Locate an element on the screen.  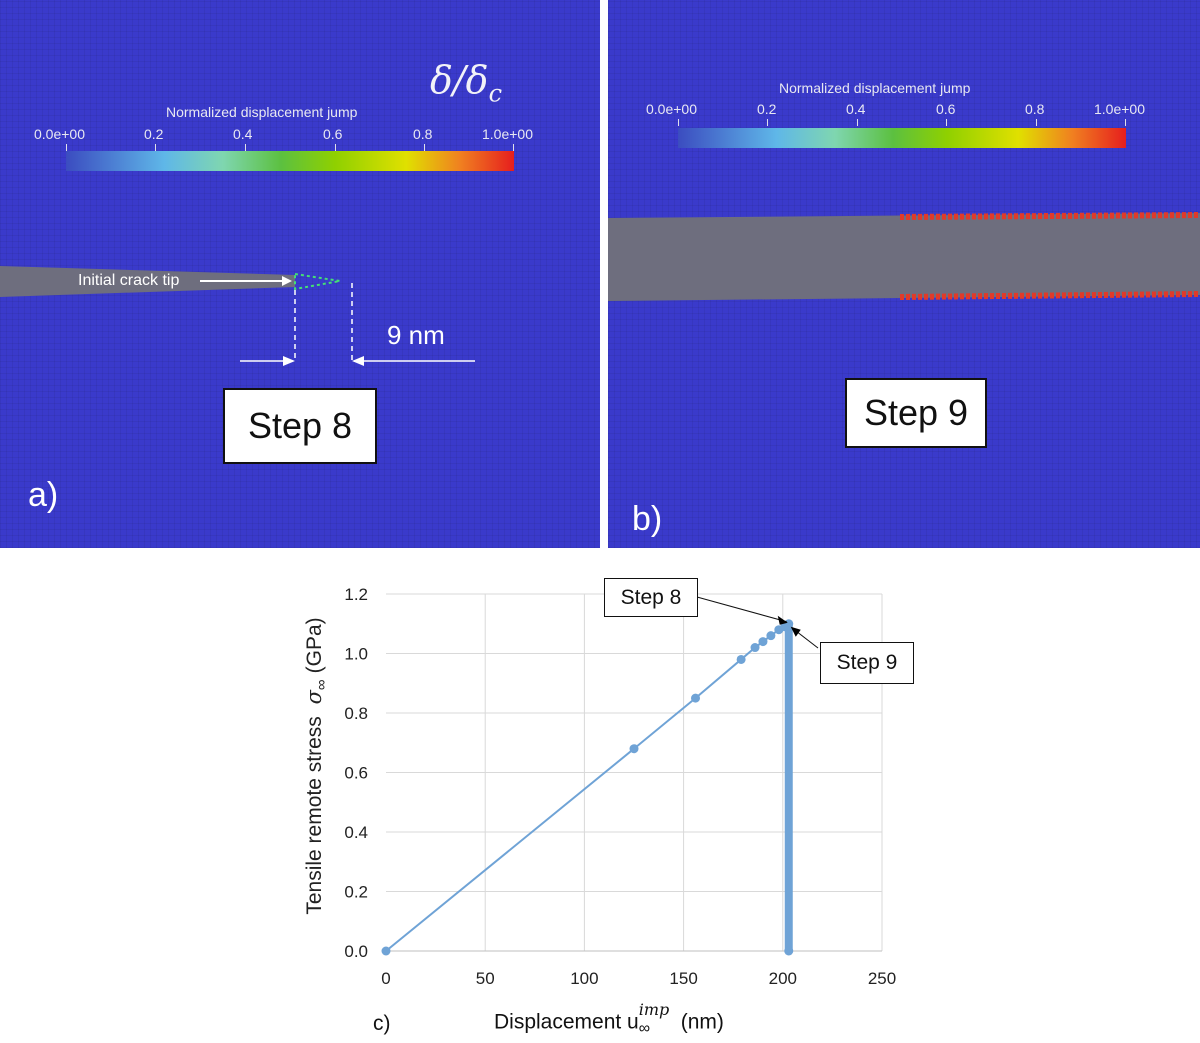
y-axis-label-group: Tensile remote stress σ∞(GPa) is located at coordinates (316, 765).